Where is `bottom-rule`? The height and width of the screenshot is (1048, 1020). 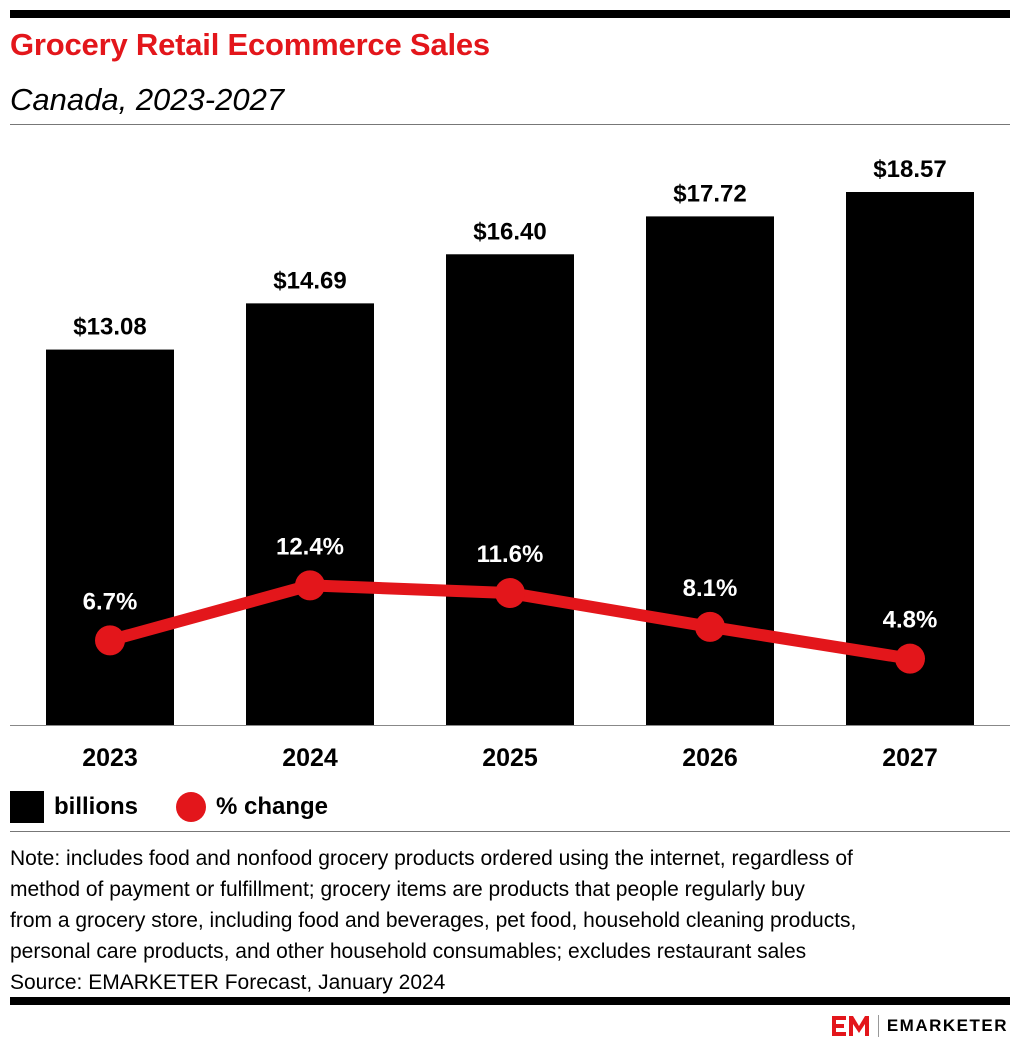
bottom-rule is located at coordinates (510, 1001).